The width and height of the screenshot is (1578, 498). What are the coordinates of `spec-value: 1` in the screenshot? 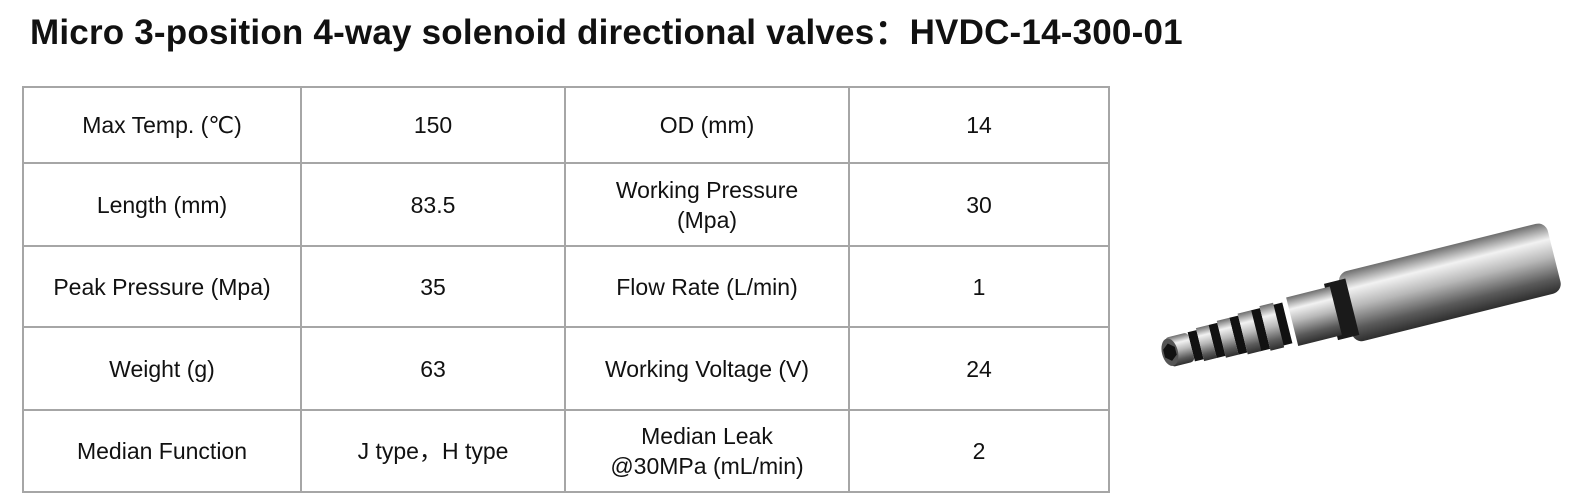 It's located at (979, 286).